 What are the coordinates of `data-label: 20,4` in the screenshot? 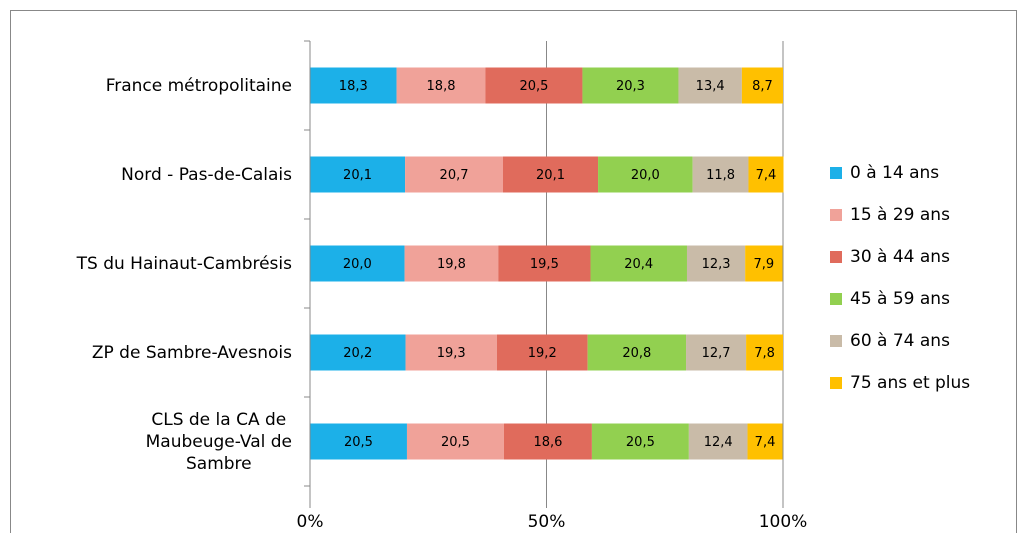 It's located at (638, 264).